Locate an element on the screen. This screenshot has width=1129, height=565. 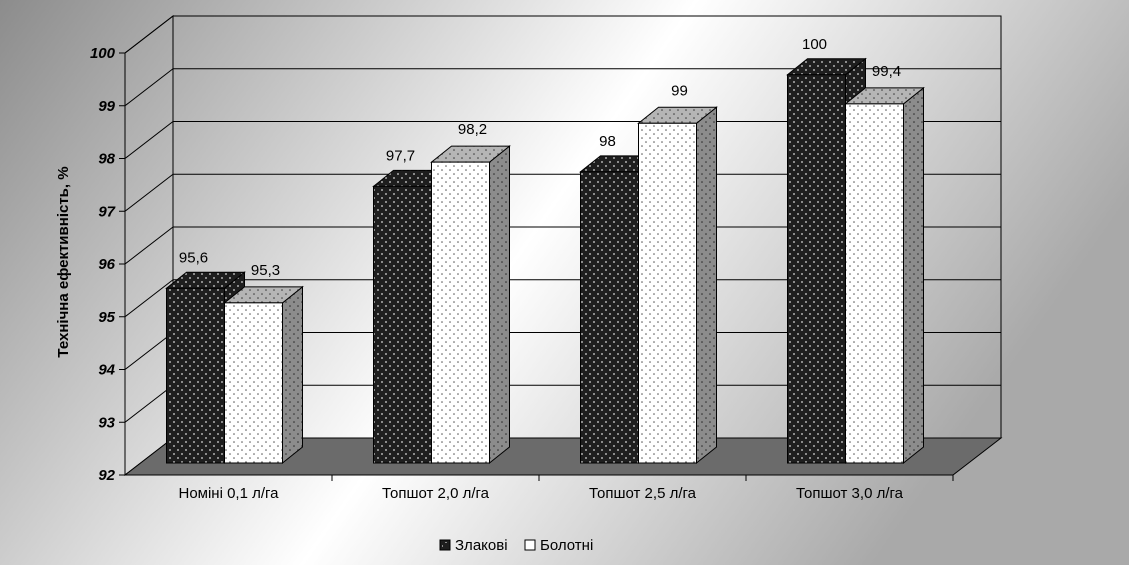
legend-swatch-bolotni is located at coordinates (530, 545).